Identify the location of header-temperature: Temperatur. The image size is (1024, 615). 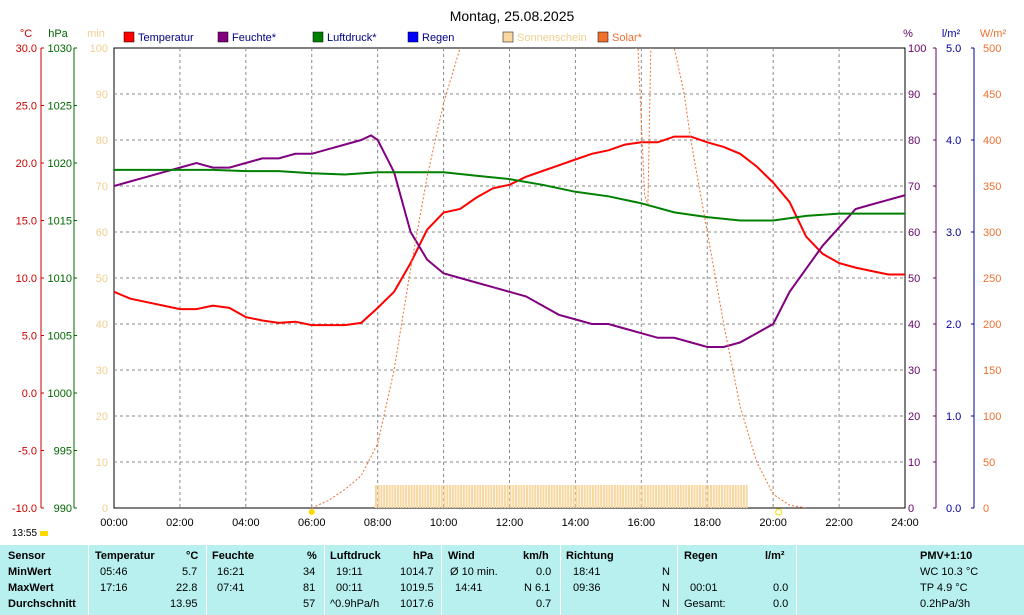
(125, 556).